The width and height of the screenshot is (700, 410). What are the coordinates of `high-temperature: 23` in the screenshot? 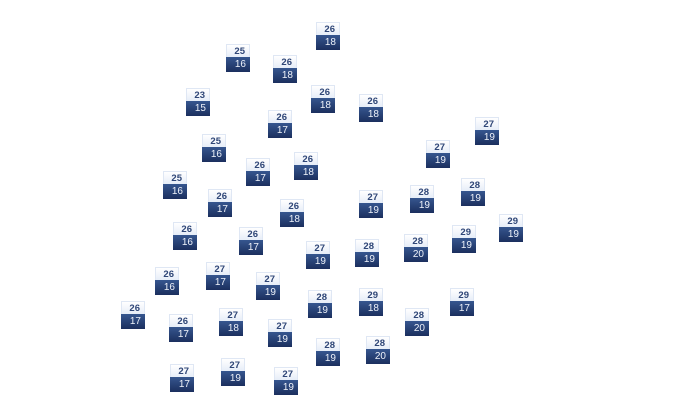 It's located at (198, 94).